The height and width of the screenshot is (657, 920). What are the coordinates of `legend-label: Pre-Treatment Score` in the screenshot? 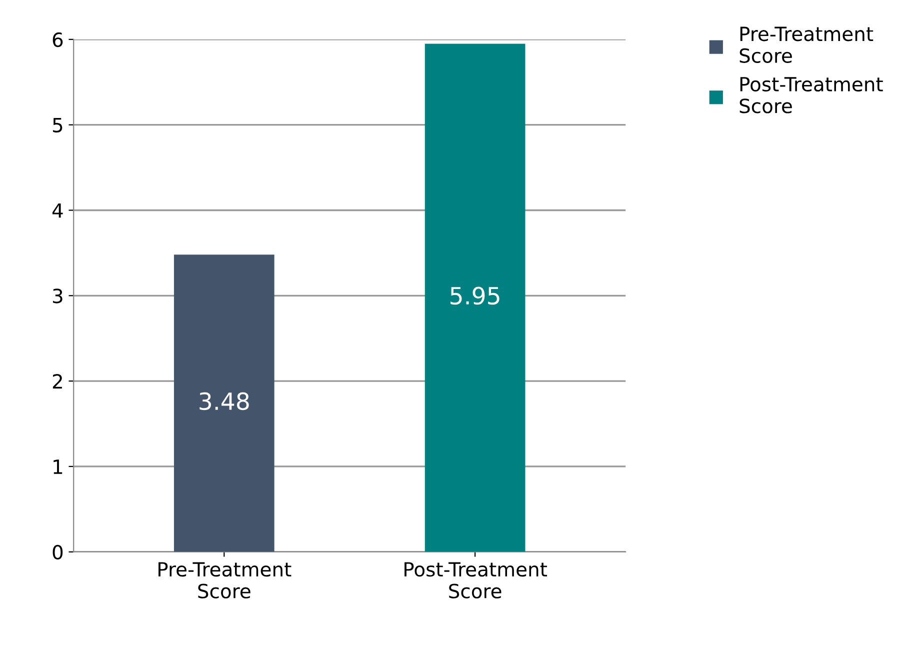 It's located at (807, 44).